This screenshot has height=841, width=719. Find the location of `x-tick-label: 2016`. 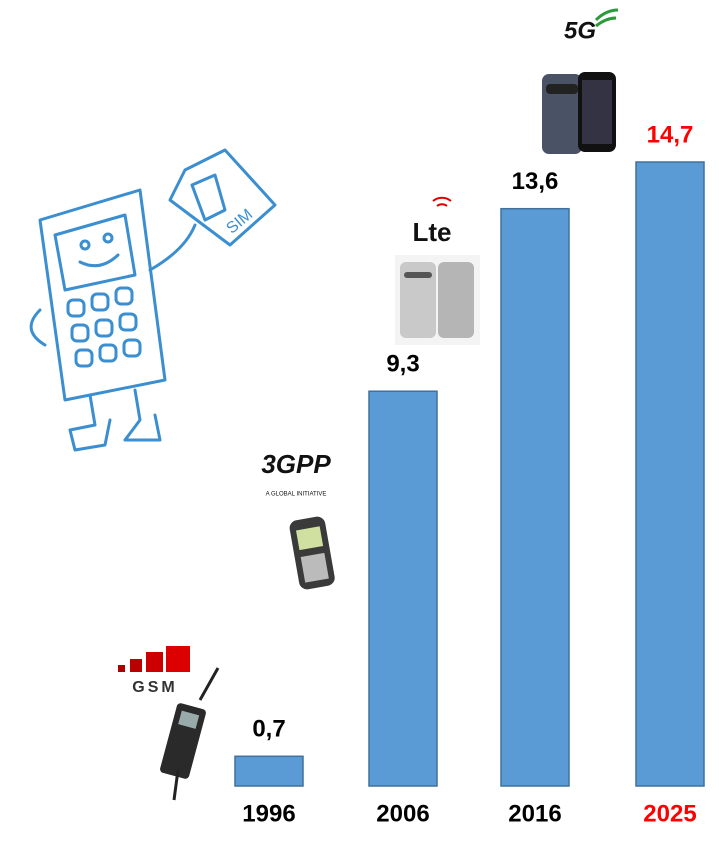

x-tick-label: 2016 is located at coordinates (534, 813).